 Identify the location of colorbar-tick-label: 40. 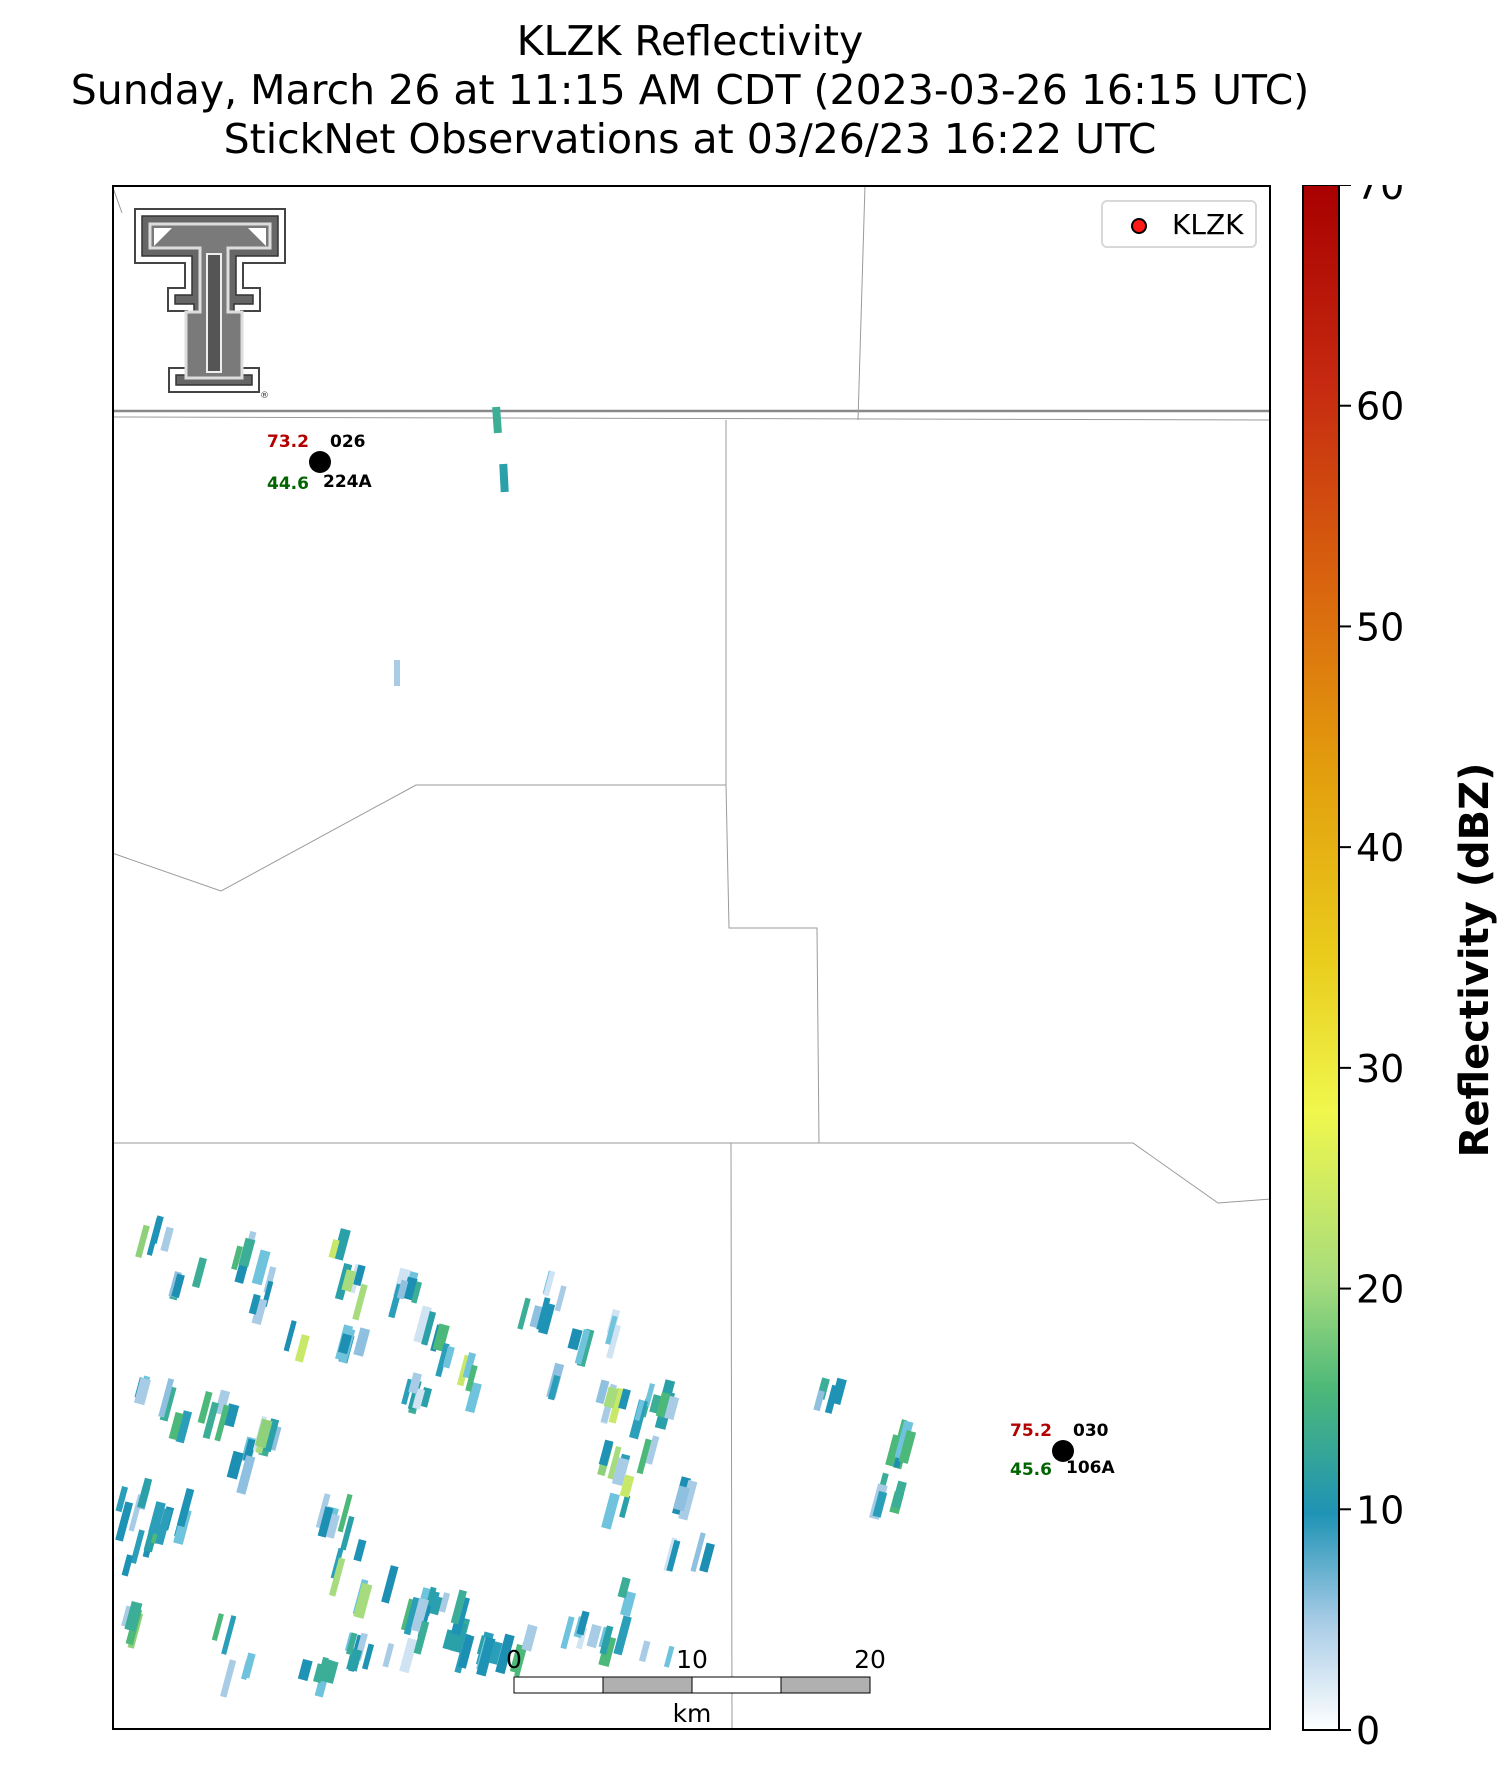
(1380, 848).